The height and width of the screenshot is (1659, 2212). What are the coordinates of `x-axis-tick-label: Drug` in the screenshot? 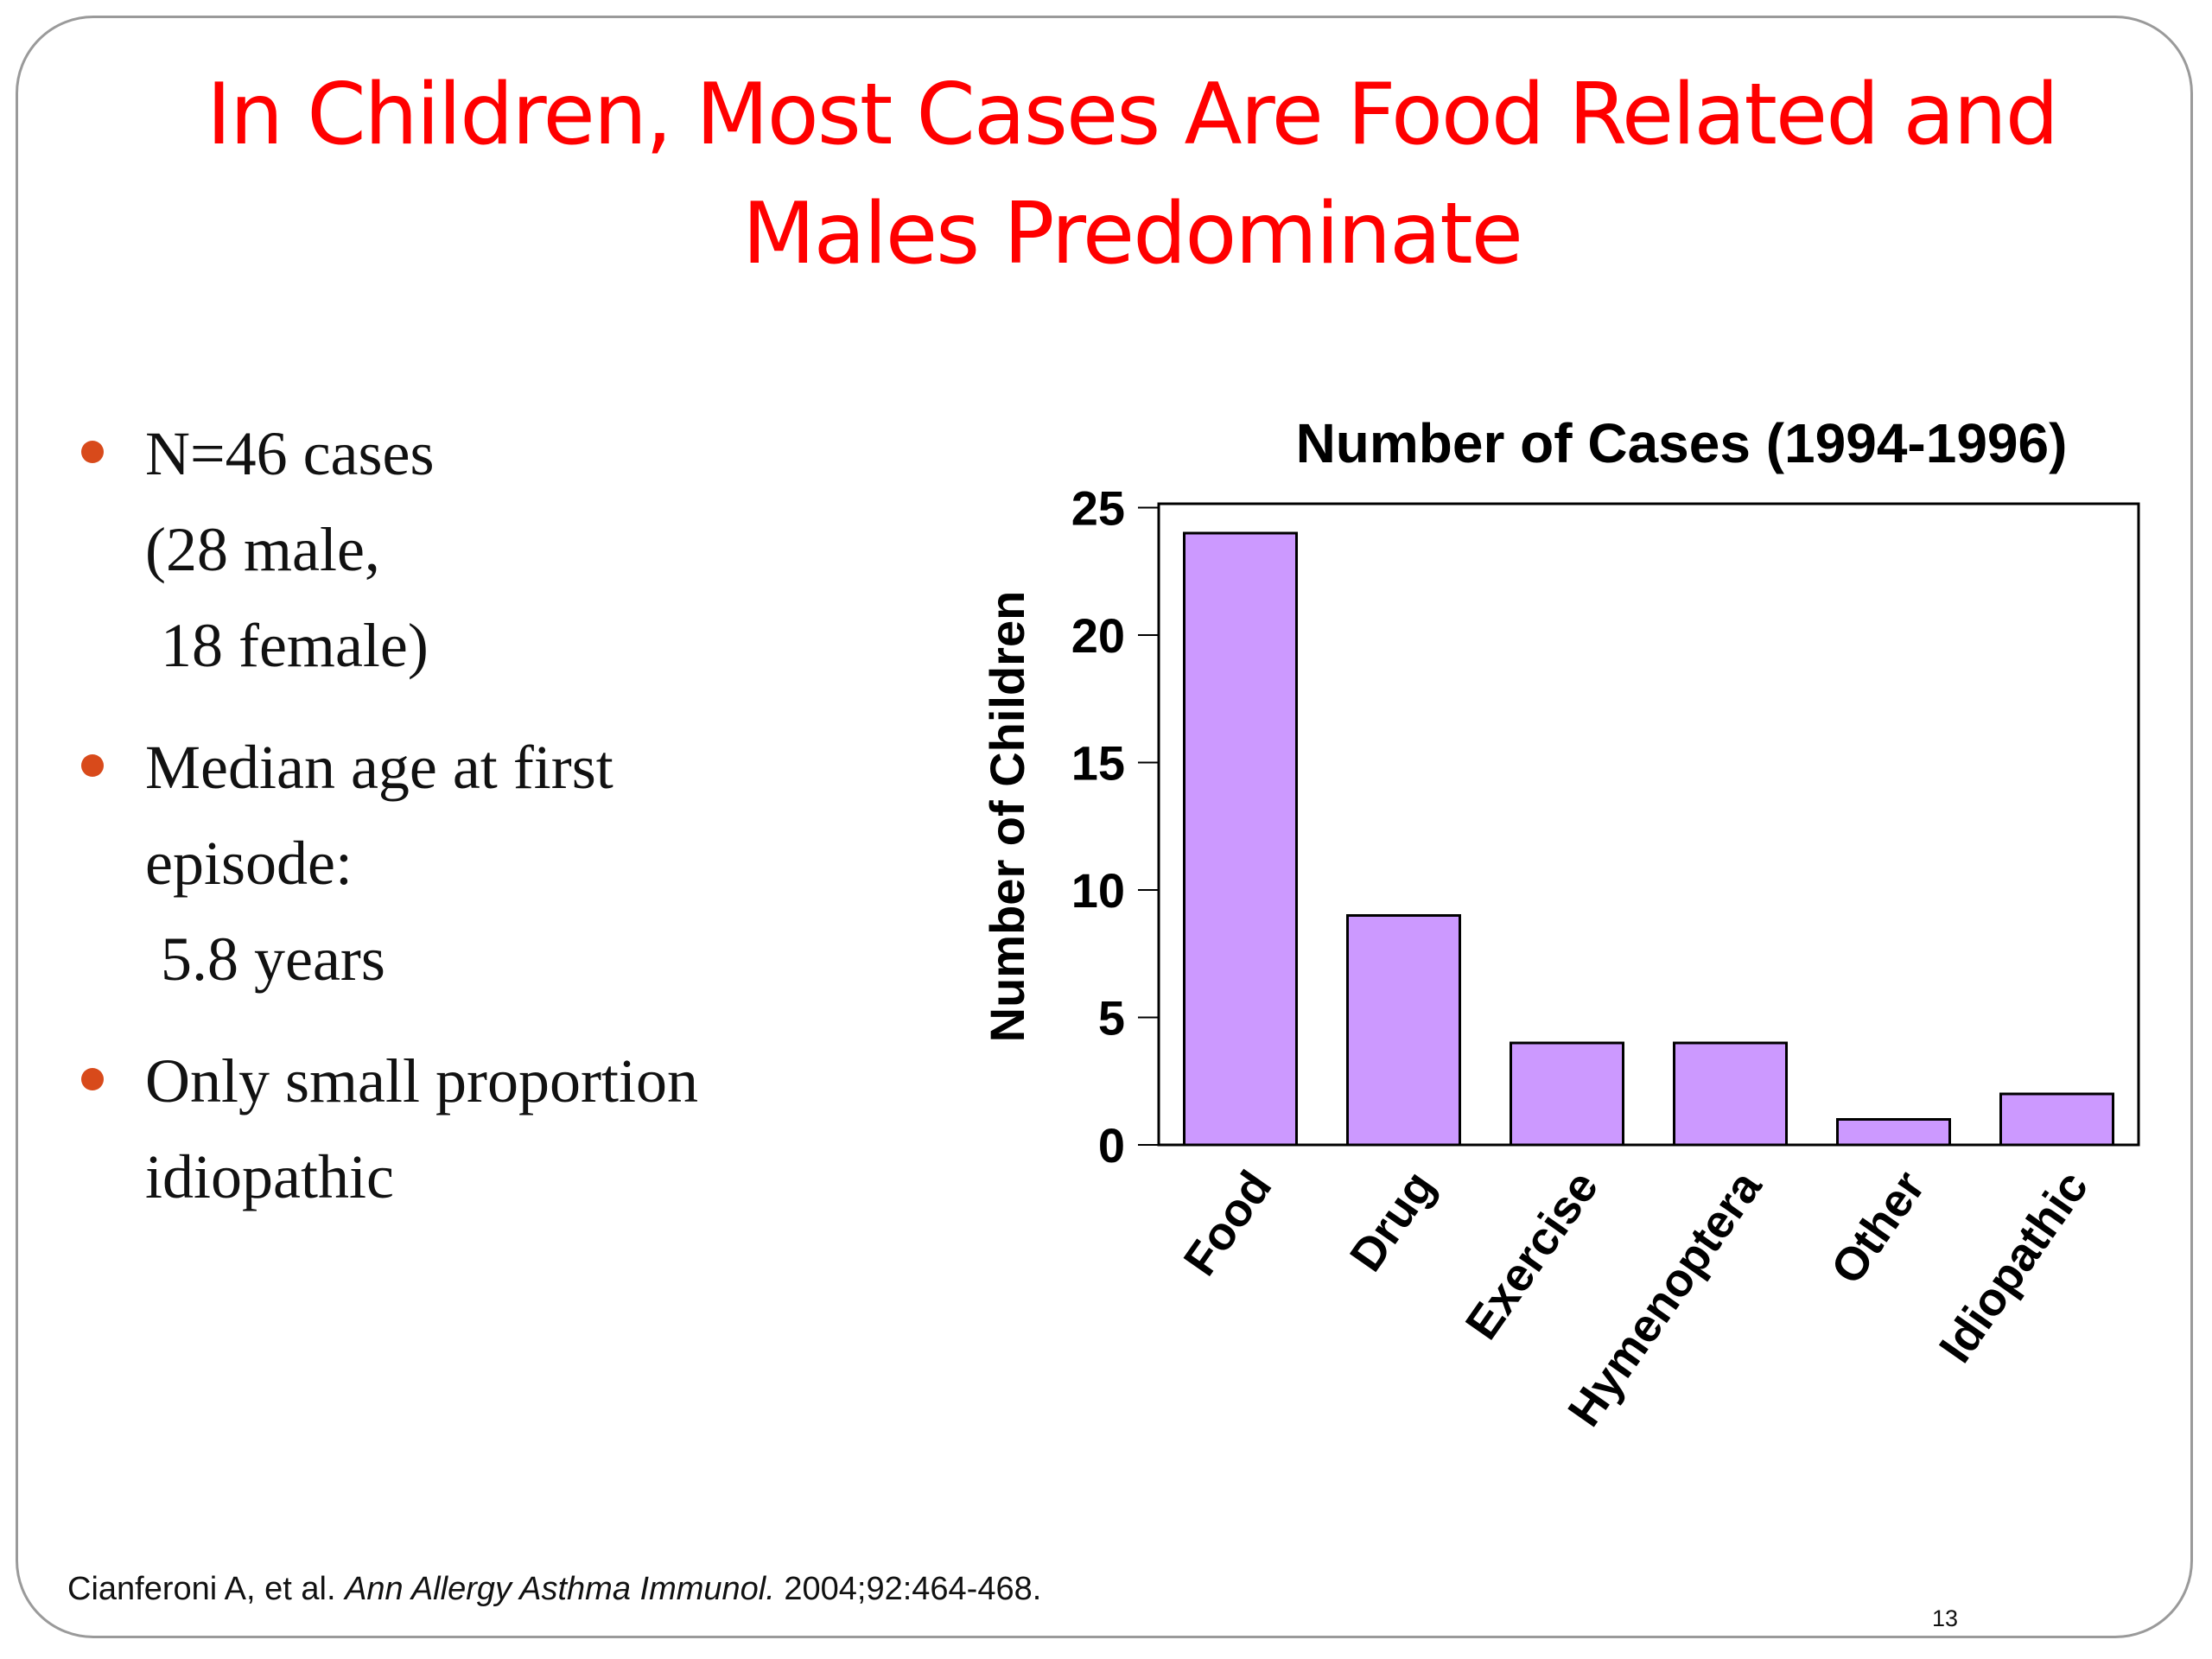 It's located at (1392, 1221).